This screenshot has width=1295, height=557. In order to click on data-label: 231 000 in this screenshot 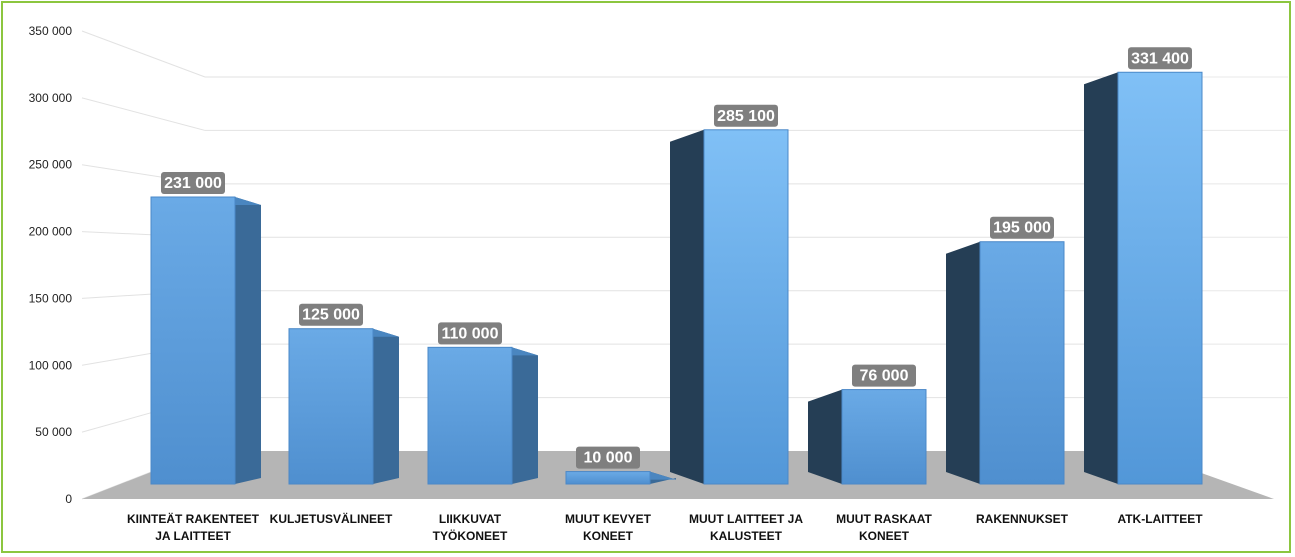, I will do `click(193, 183)`.